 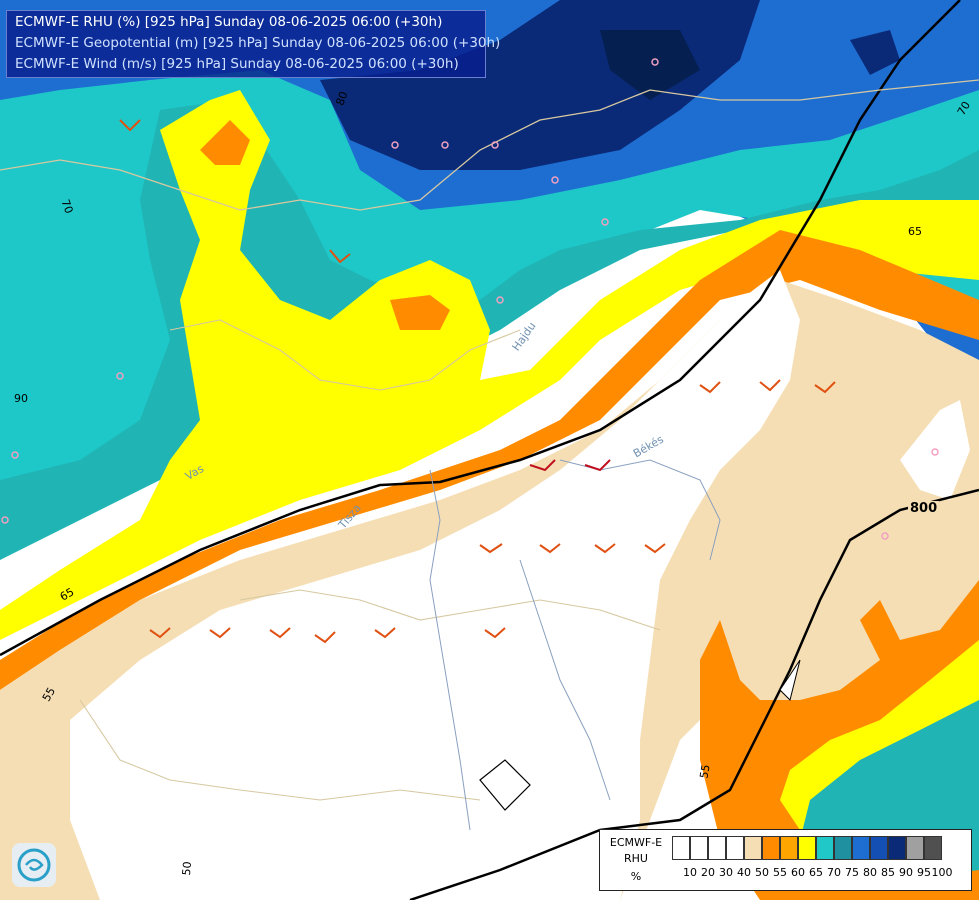 What do you see at coordinates (906, 872) in the screenshot?
I see `legend-tick-label: 90` at bounding box center [906, 872].